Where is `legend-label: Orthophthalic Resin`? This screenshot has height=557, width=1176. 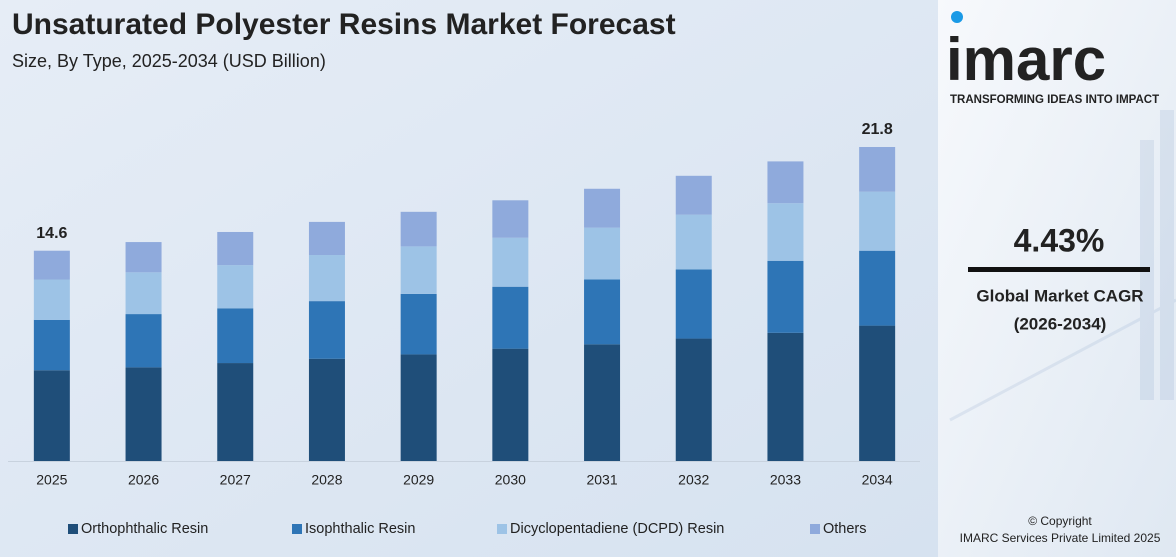 legend-label: Orthophthalic Resin is located at coordinates (144, 529).